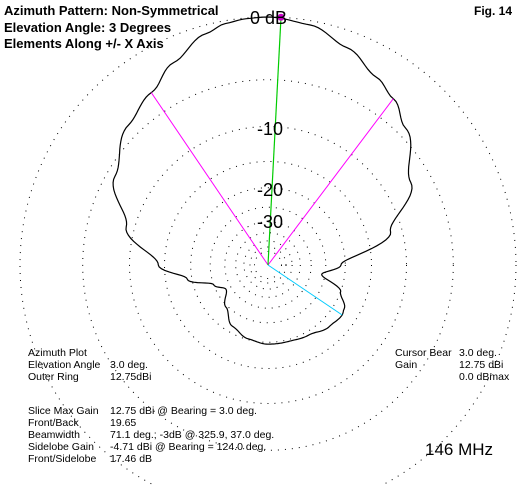 The width and height of the screenshot is (531, 485). I want to click on cursor-label: Gain, so click(406, 365).